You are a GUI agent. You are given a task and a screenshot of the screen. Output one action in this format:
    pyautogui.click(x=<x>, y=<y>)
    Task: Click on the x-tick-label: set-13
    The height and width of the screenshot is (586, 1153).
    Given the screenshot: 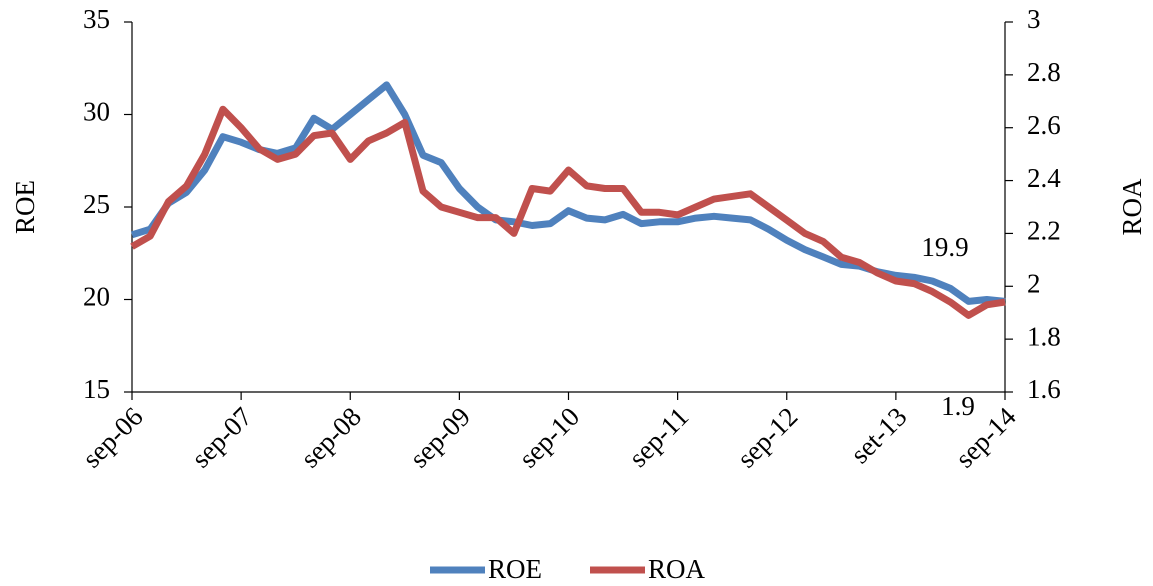 What is the action you would take?
    pyautogui.click(x=879, y=435)
    